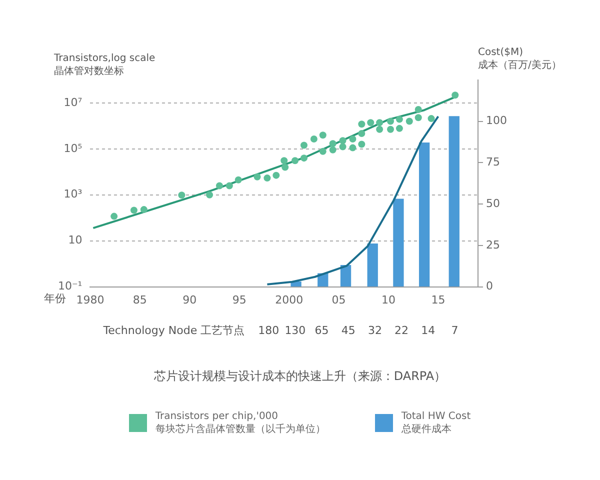 The image size is (600, 480). What do you see at coordinates (70, 286) in the screenshot?
I see `y-tick-label: 10⁻¹` at bounding box center [70, 286].